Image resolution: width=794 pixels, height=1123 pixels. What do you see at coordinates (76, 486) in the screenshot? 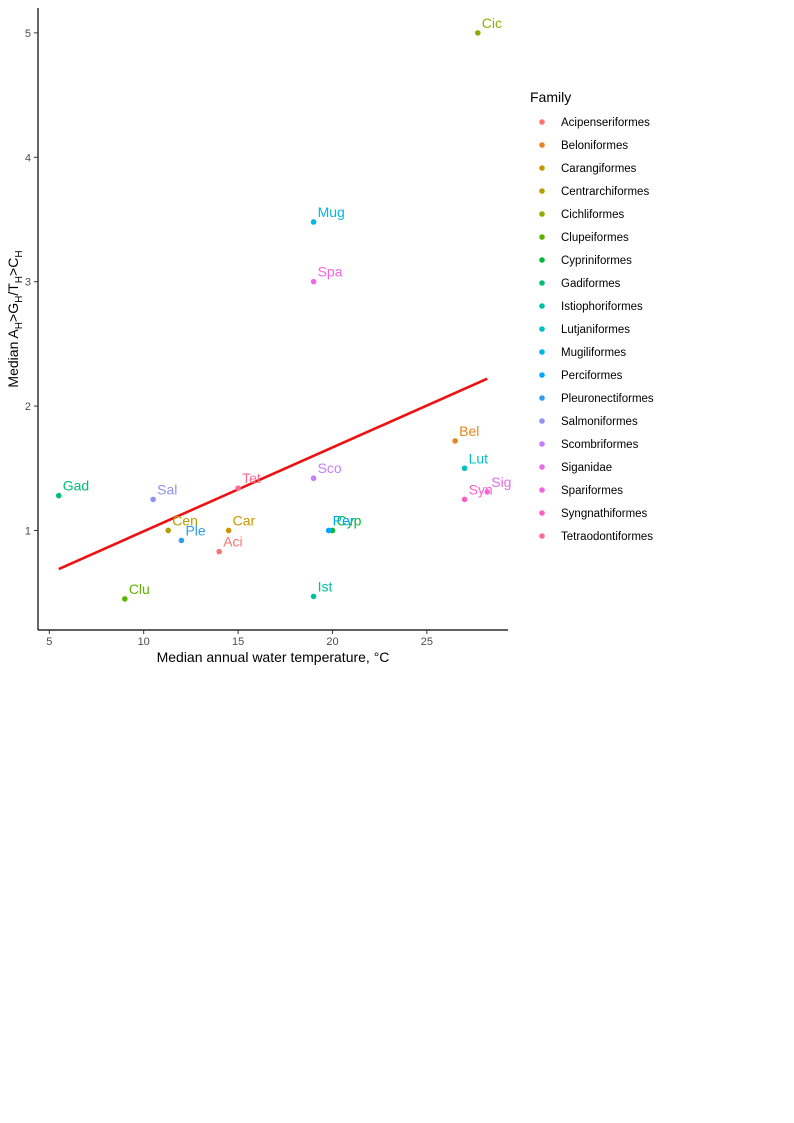
I see `point-label: Gad` at bounding box center [76, 486].